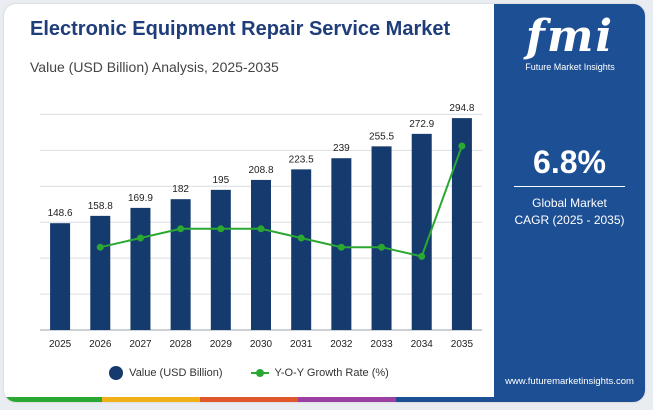  I want to click on logo-text: Future Market Insights, so click(570, 67).